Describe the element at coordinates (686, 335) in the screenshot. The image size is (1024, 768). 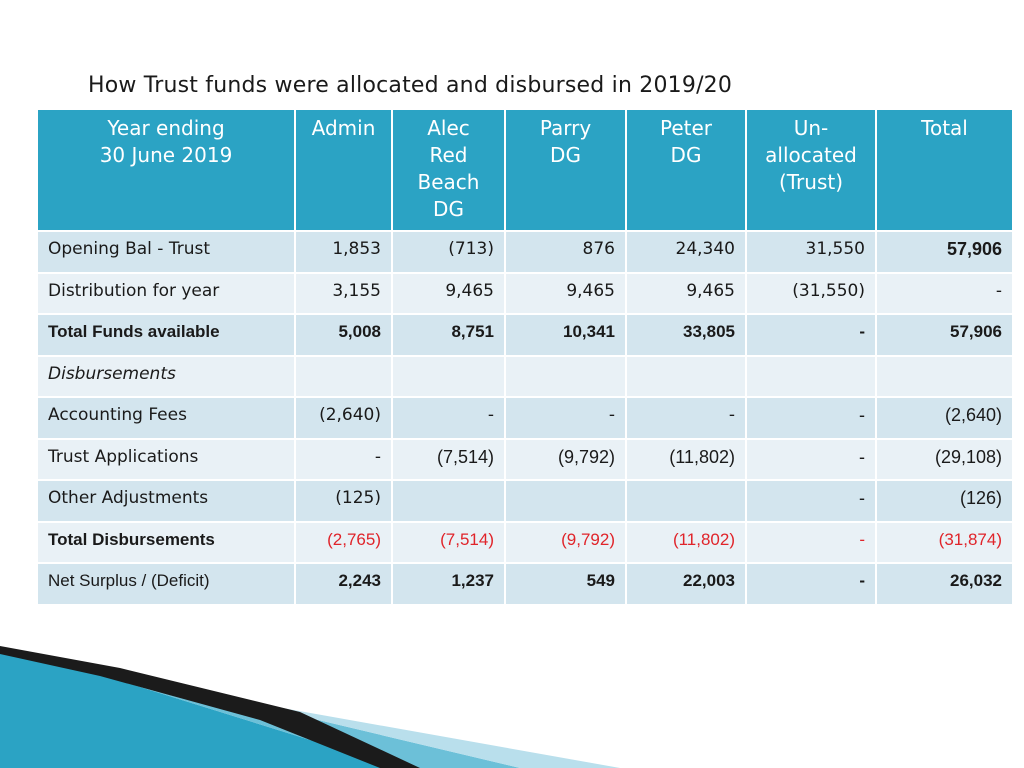
I see `cell-peter: 33,805` at that location.